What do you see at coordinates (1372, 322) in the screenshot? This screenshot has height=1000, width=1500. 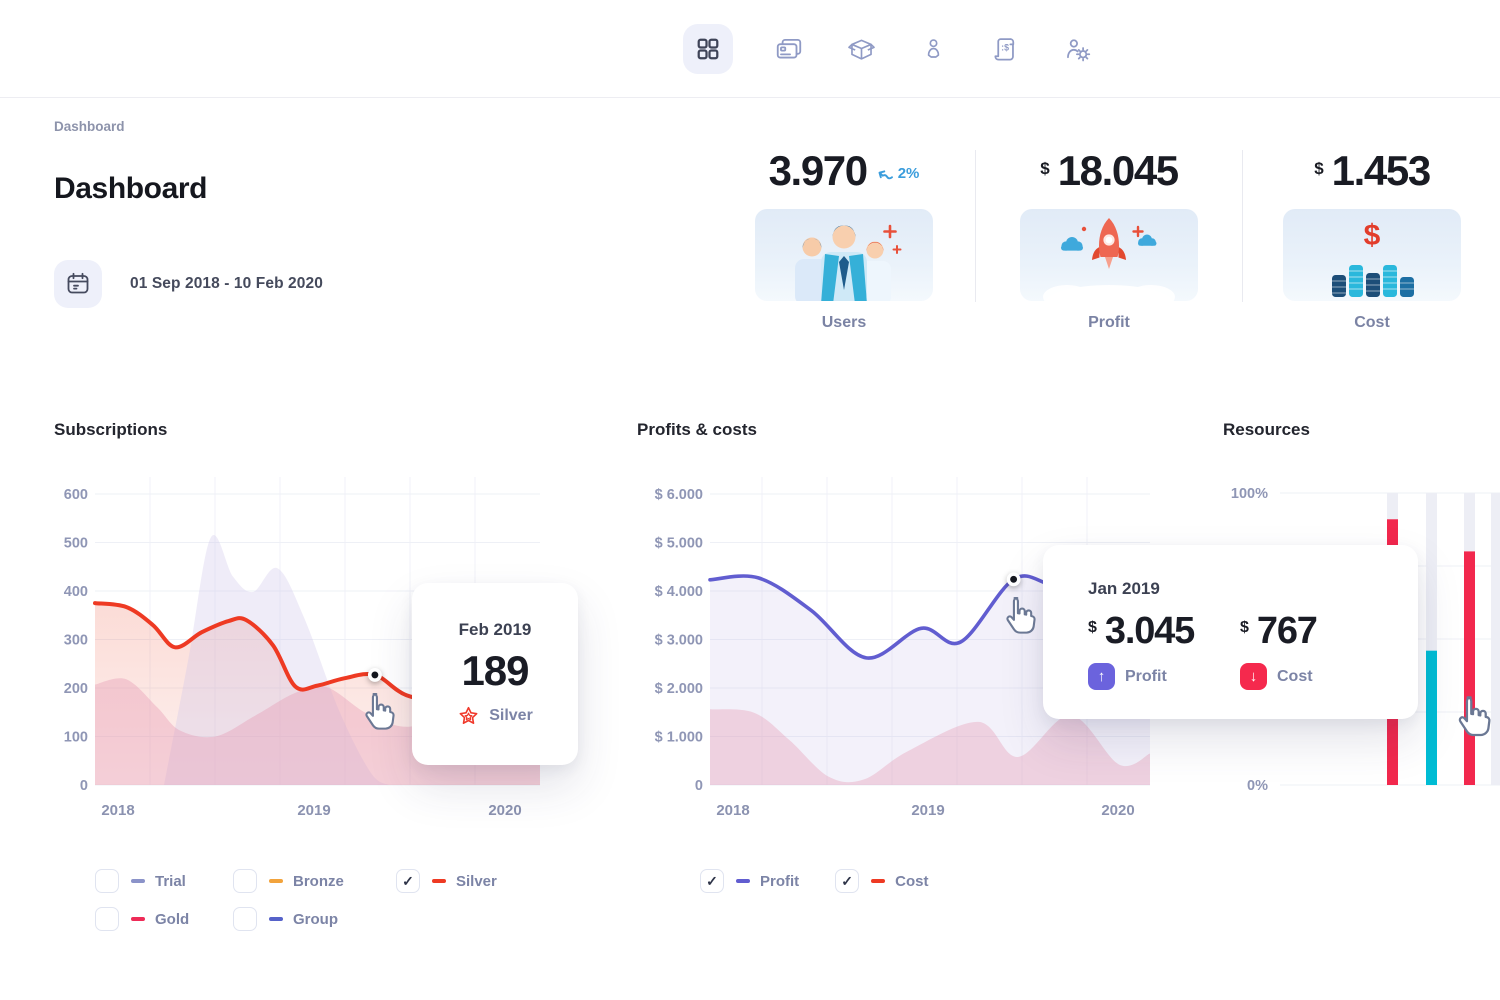 I see `cost-label: Cost` at bounding box center [1372, 322].